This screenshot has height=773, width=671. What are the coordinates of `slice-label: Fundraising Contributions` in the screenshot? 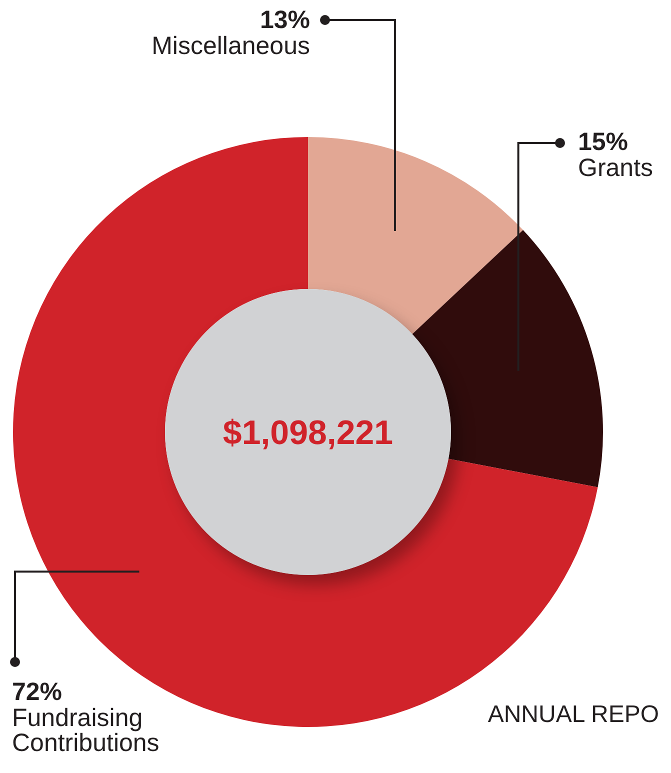 It's located at (86, 730).